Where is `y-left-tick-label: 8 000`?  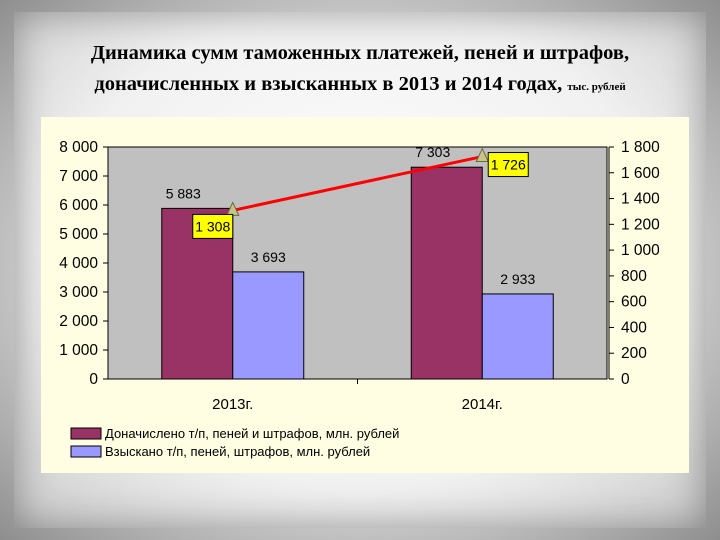 y-left-tick-label: 8 000 is located at coordinates (78, 147).